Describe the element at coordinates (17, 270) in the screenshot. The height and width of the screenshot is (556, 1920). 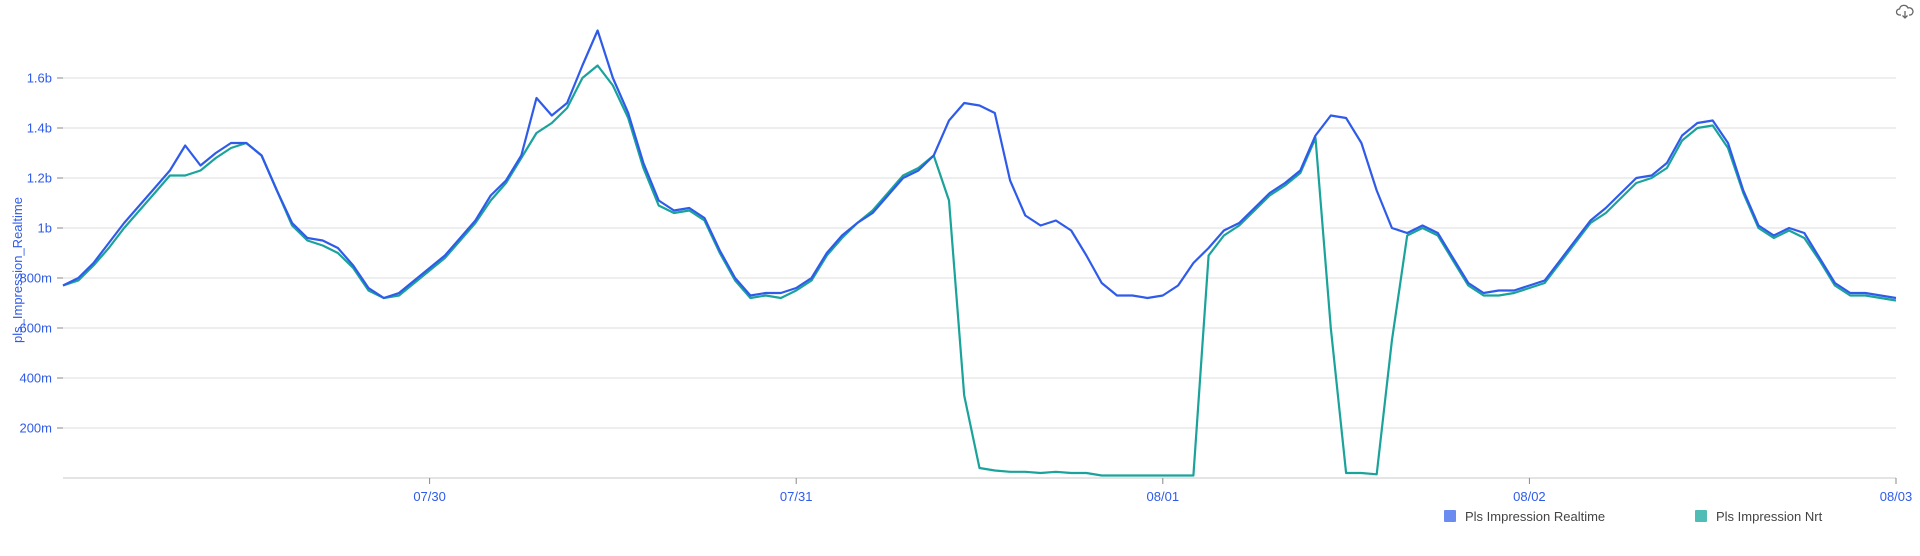
I see `y-axis-title: pls_Impression_Realtime` at that location.